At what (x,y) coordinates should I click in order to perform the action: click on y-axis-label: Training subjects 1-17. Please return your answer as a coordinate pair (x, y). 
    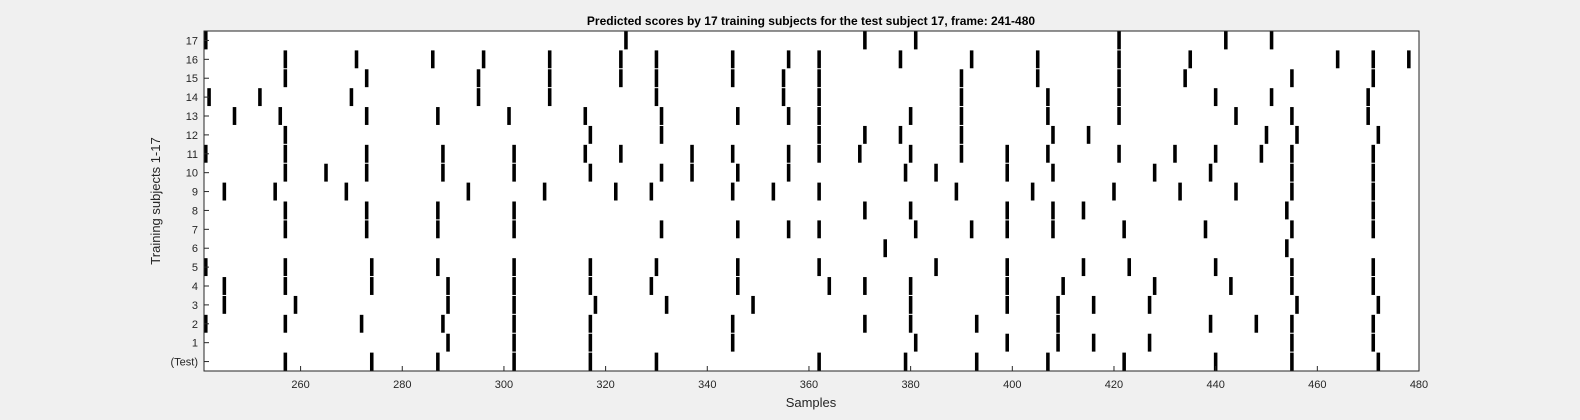
    Looking at the image, I should click on (155, 200).